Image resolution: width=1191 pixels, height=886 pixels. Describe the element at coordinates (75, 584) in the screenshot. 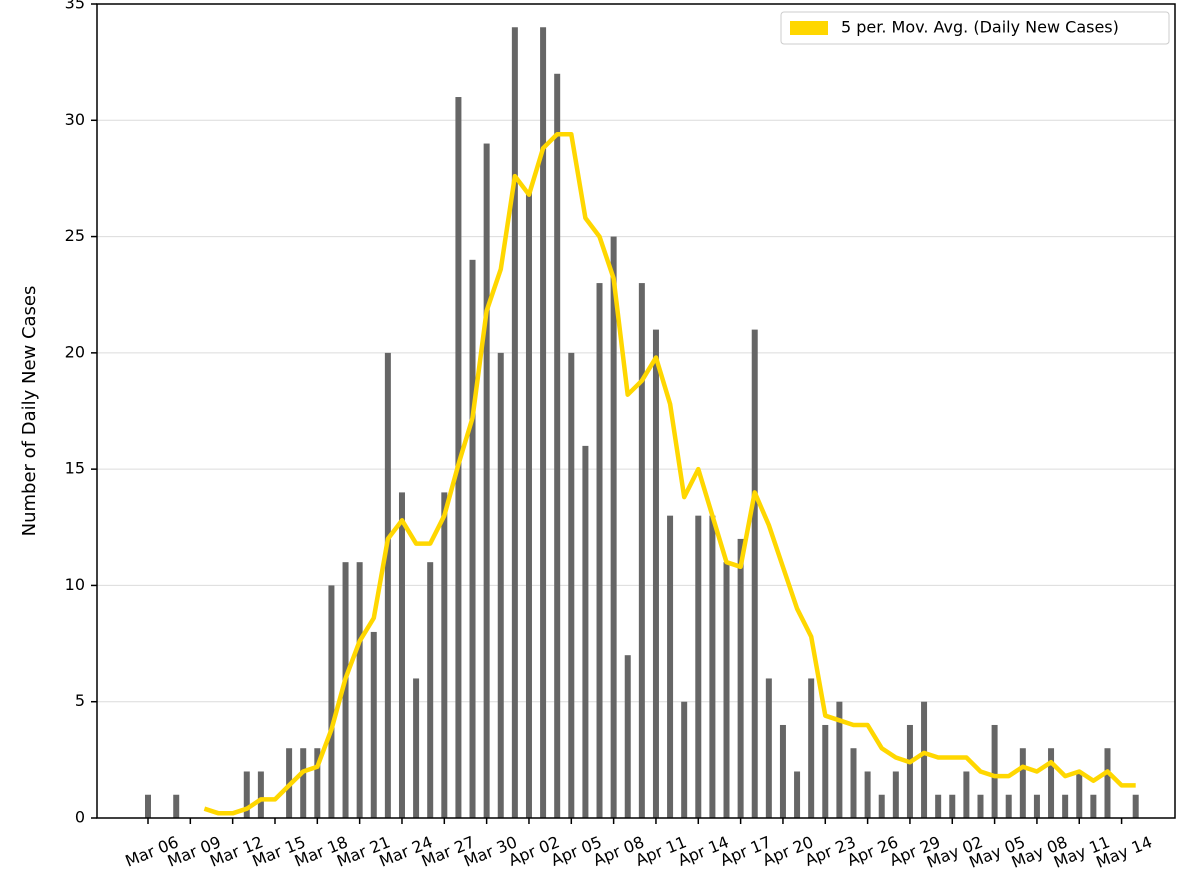

I see `y-tick-label: 10` at that location.